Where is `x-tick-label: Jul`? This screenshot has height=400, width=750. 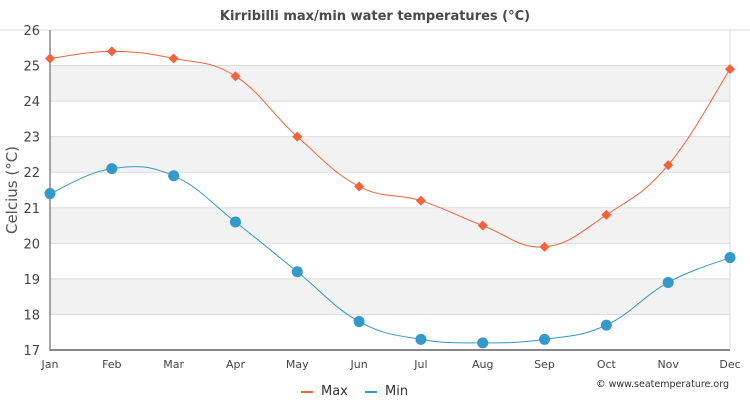 x-tick-label: Jul is located at coordinates (420, 364).